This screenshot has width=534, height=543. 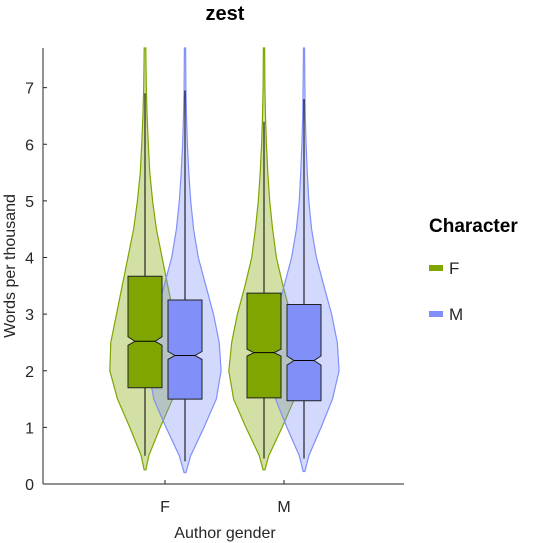 I want to click on y-tick-label: 0, so click(x=29, y=485).